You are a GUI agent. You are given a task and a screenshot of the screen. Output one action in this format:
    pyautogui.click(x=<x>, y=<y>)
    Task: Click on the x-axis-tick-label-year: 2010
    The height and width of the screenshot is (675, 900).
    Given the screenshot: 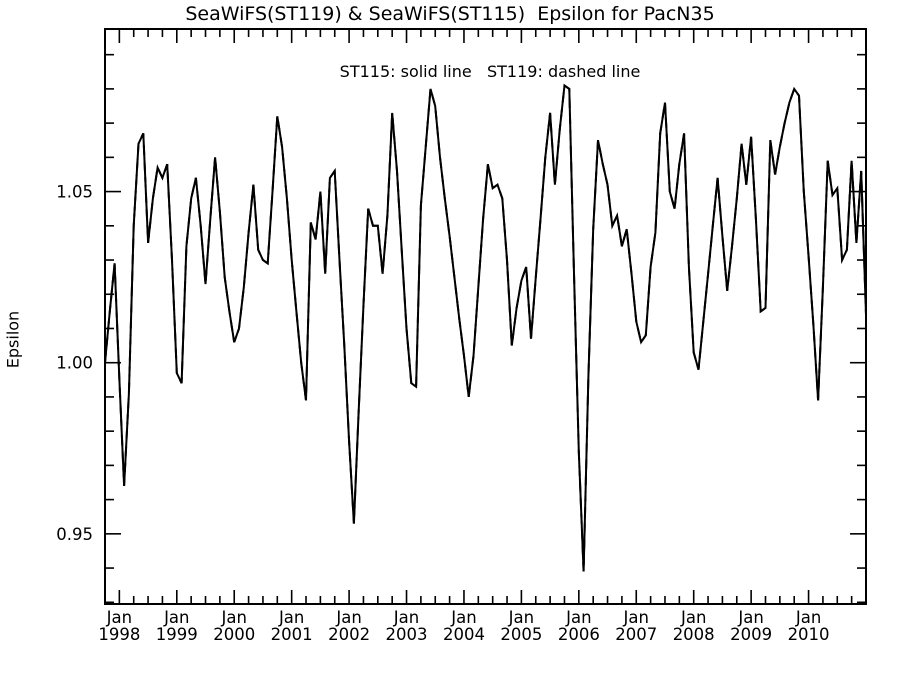 What is the action you would take?
    pyautogui.click(x=809, y=634)
    